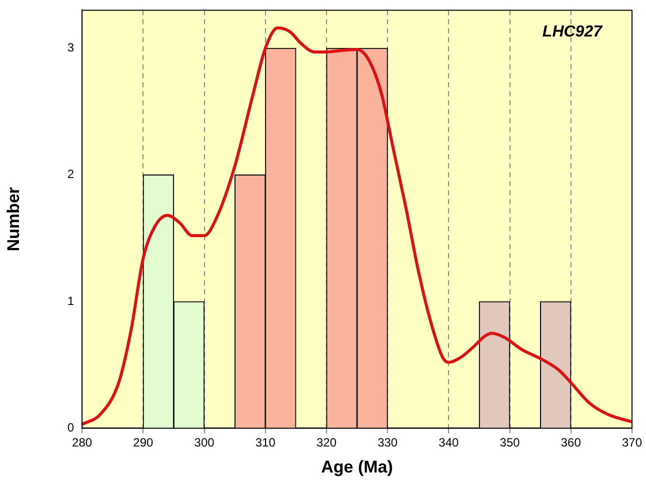  I want to click on y-tick-label: 1, so click(70, 301).